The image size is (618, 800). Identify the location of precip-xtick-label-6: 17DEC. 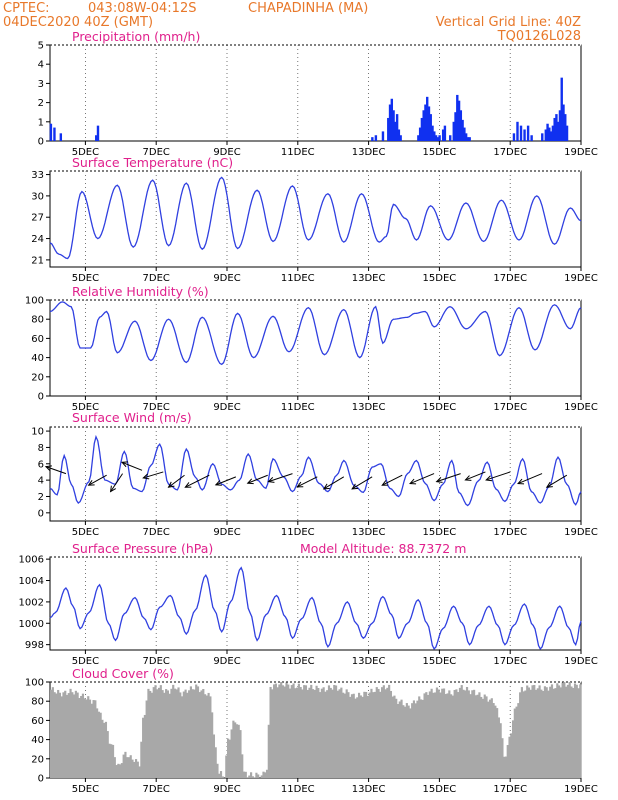
(510, 152).